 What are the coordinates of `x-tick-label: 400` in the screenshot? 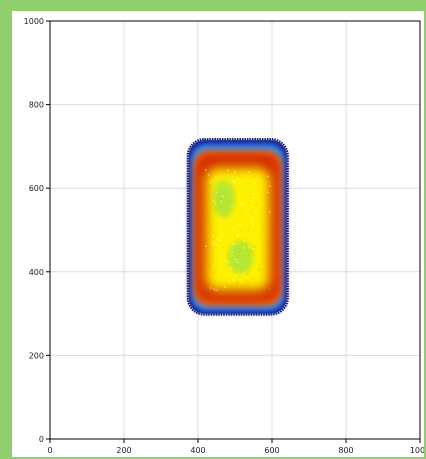 It's located at (197, 450).